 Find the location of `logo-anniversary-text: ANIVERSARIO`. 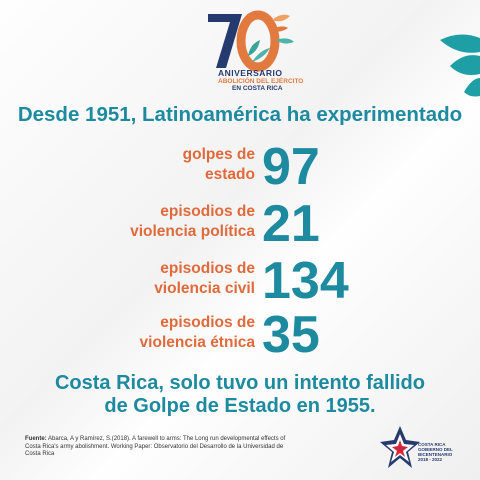

logo-anniversary-text: ANIVERSARIO is located at coordinates (250, 73).